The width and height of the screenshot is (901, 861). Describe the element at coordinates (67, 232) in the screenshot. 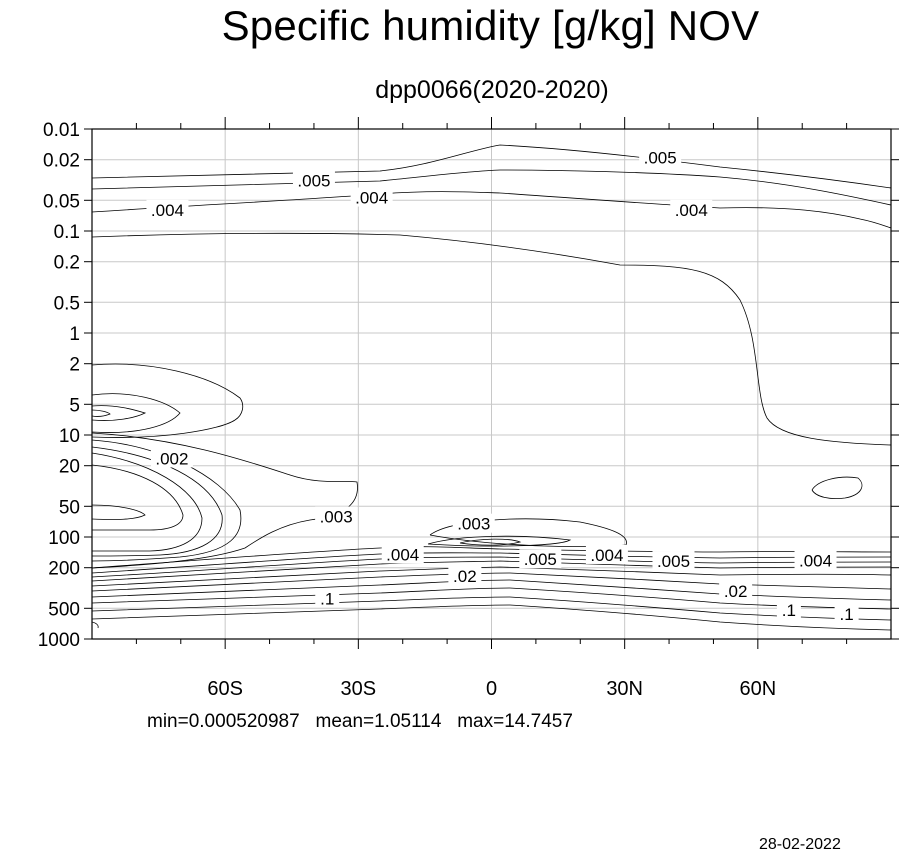

I see `y-tick-label: 0.1` at that location.